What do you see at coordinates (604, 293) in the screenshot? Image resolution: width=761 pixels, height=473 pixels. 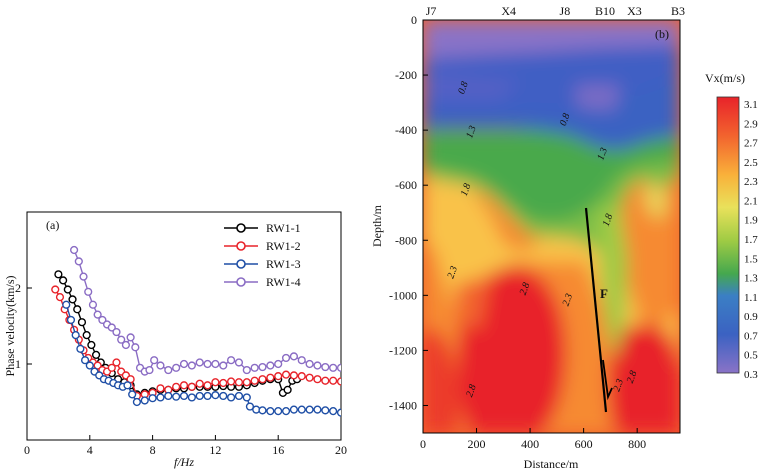 I see `fault-label: F` at bounding box center [604, 293].